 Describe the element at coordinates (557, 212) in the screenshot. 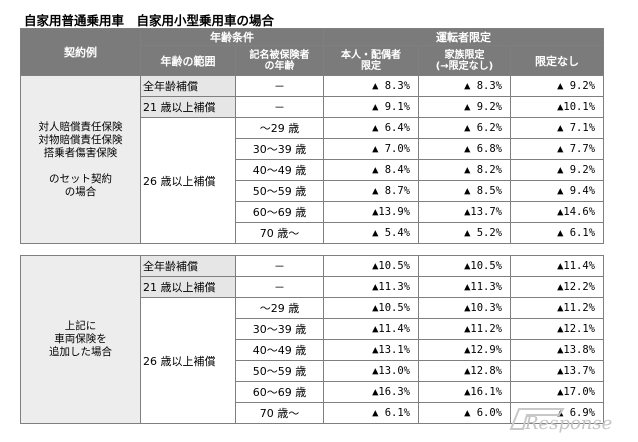

I see `rate-cell: ▲14.6%` at that location.